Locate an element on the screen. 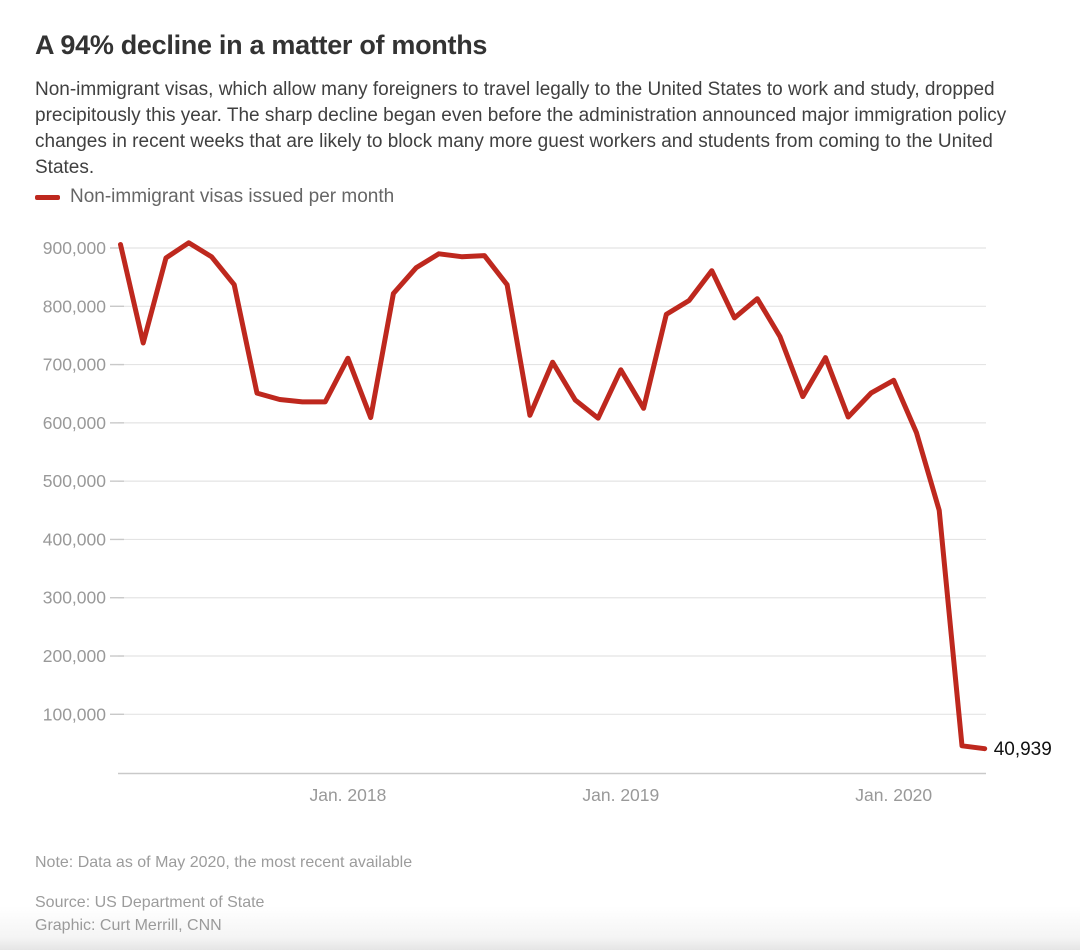  y-tick-label: 400,000 is located at coordinates (75, 539).